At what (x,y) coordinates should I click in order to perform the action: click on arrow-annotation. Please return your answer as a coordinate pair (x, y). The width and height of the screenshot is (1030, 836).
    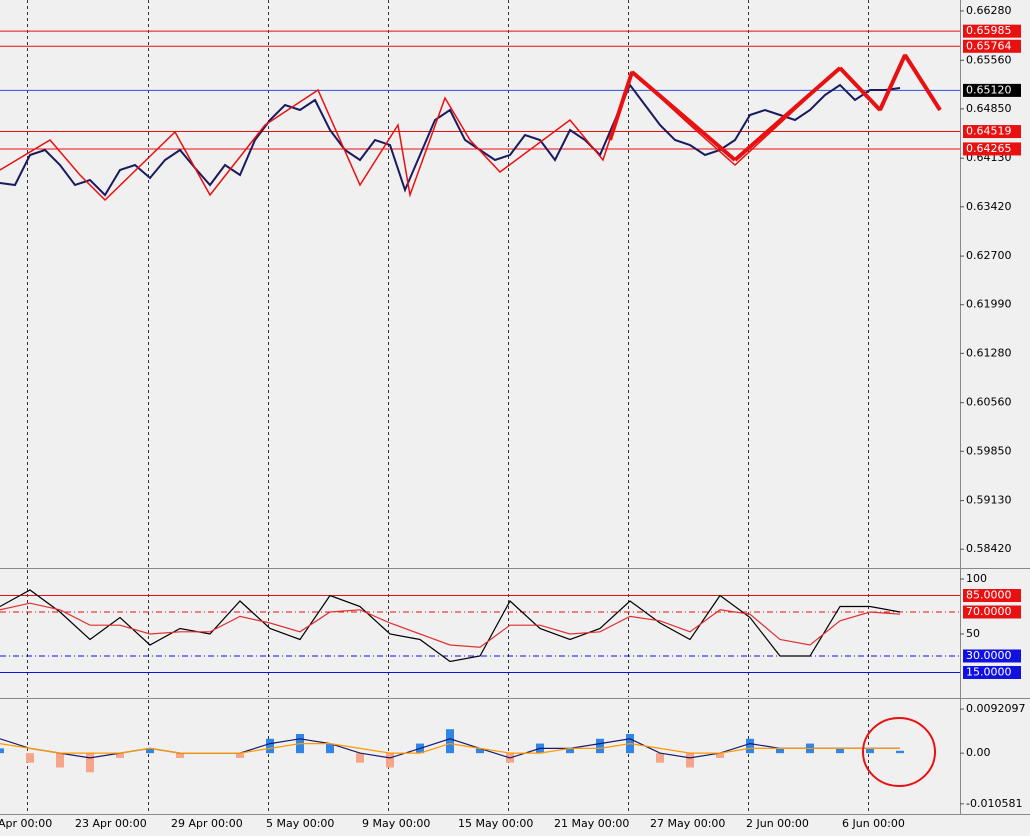
    Looking at the image, I should click on (775, 107).